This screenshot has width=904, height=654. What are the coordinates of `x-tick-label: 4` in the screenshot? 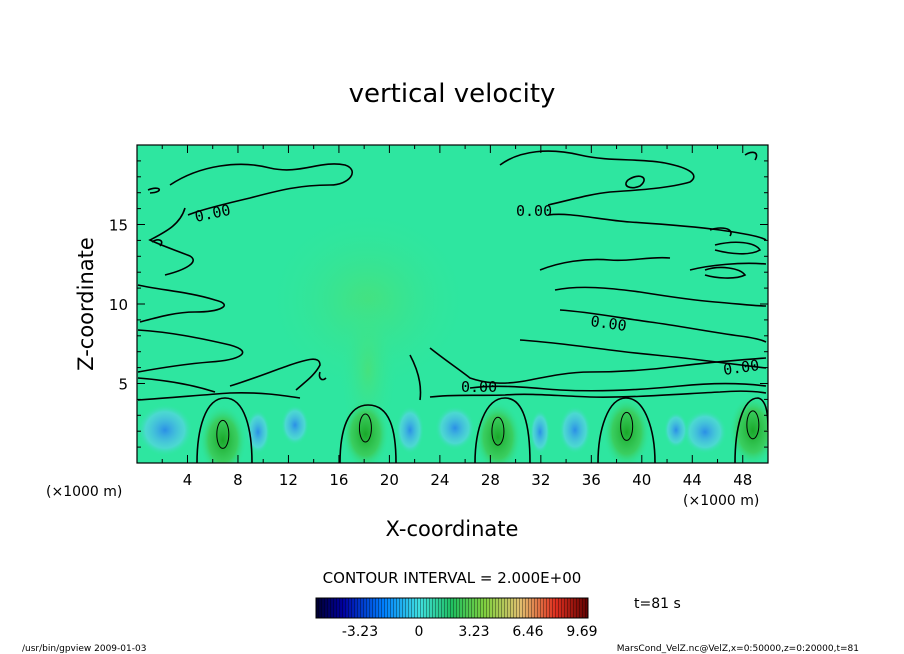 It's located at (188, 480).